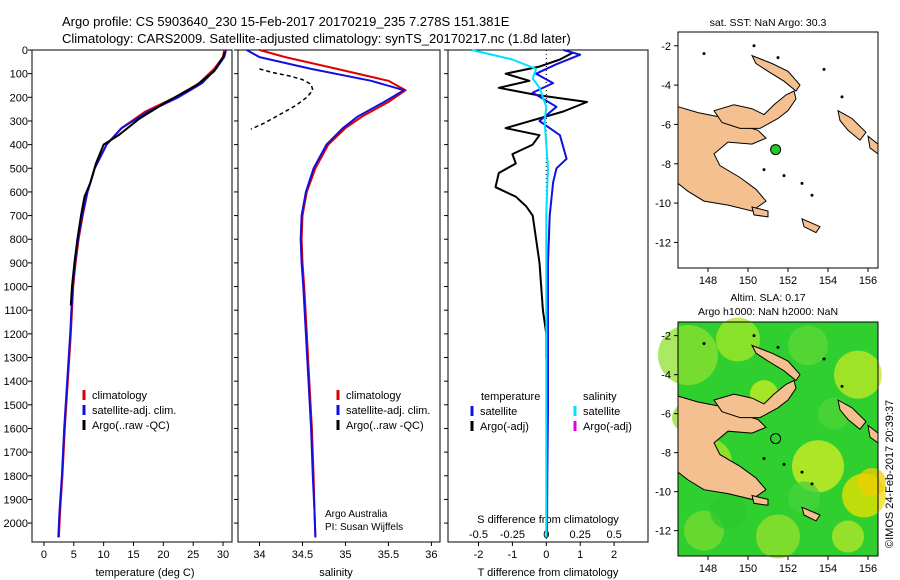 The height and width of the screenshot is (580, 900). I want to click on x-tick-label: 36, so click(431, 555).